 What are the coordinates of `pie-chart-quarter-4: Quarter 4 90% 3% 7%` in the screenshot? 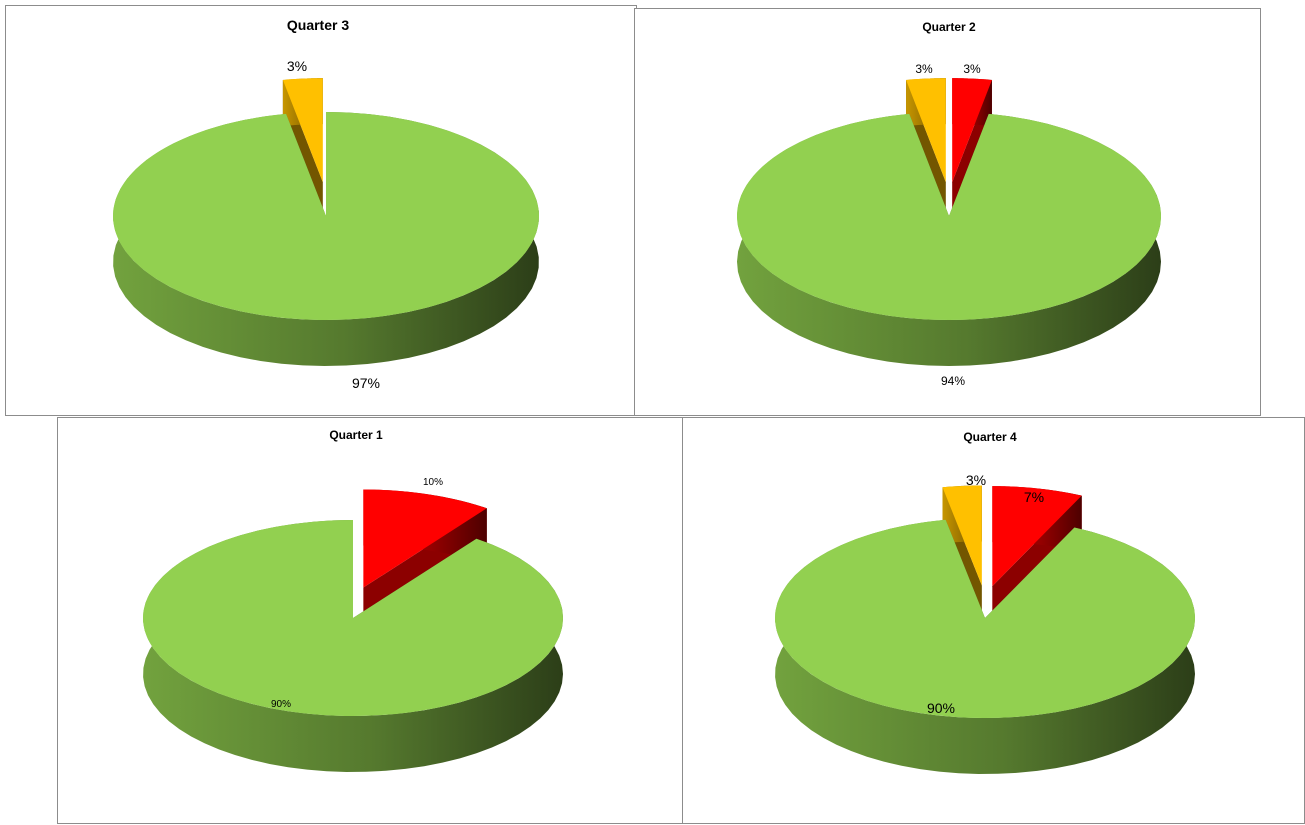 It's located at (985, 602).